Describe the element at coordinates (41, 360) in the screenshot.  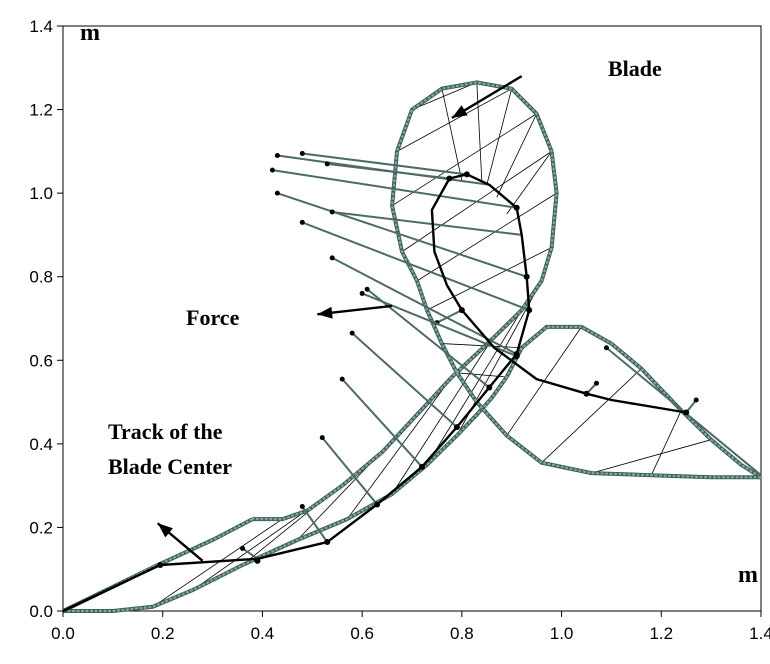
I see `y-tick-label: 0.6` at that location.